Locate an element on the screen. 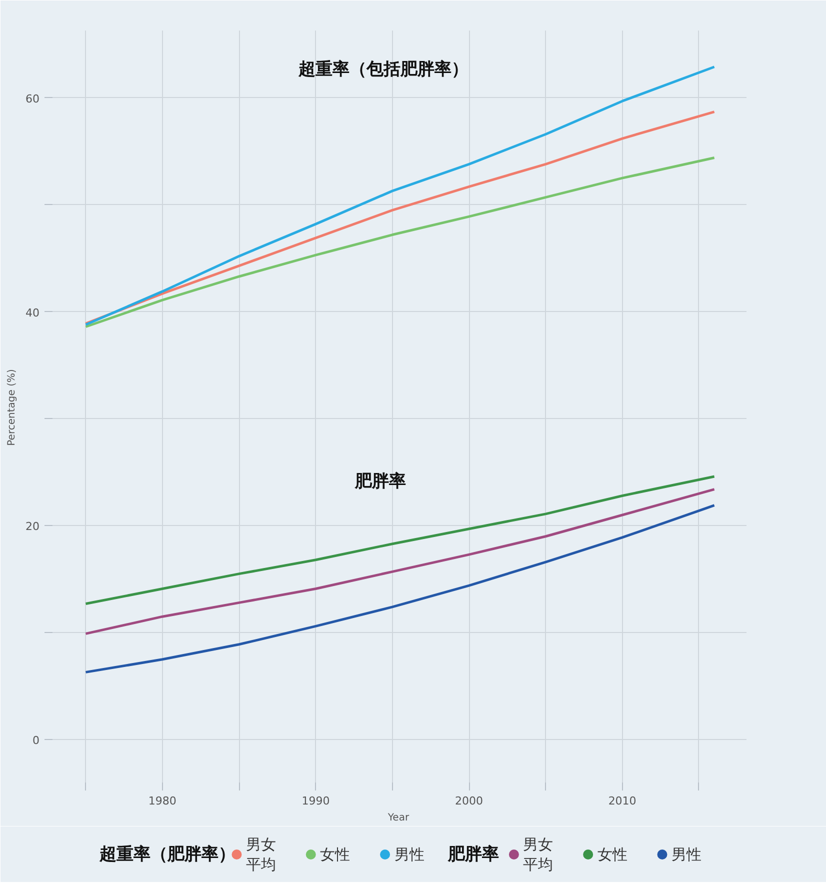 This screenshot has width=826, height=886. x-tick-label: 2010 is located at coordinates (622, 801).